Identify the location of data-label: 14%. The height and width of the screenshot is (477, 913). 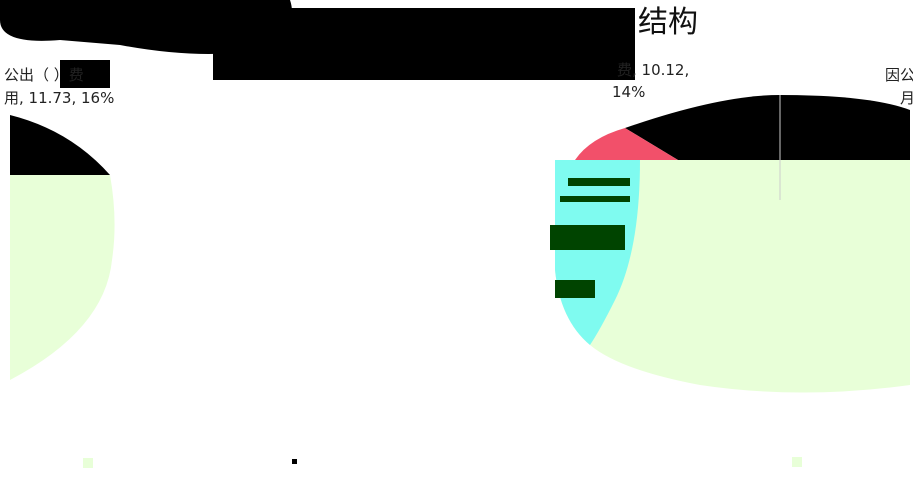
(628, 92).